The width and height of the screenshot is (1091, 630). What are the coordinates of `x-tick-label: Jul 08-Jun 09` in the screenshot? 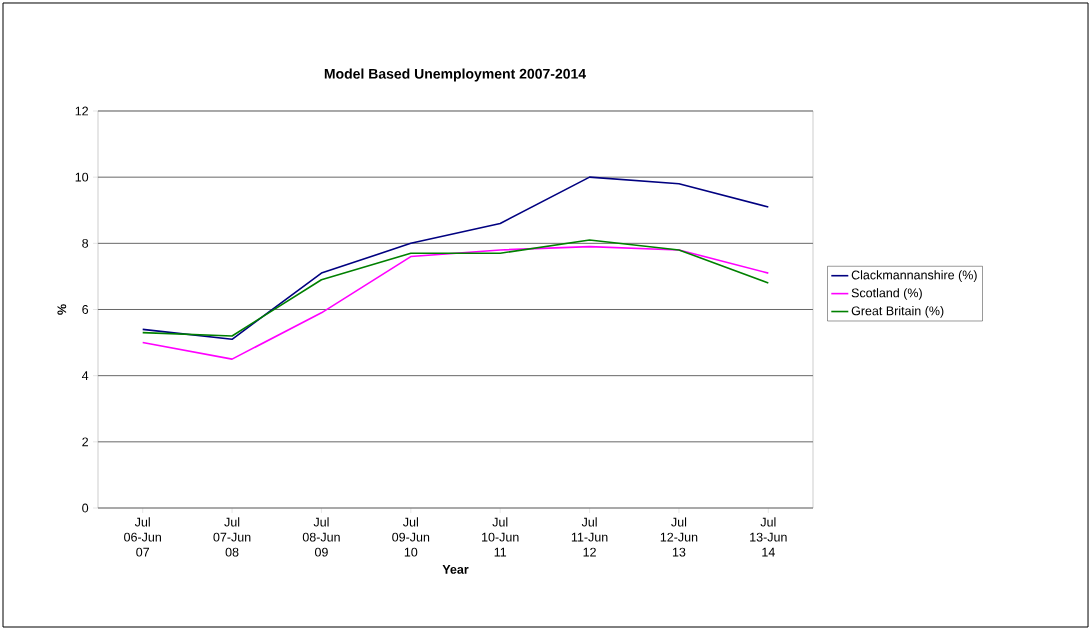 It's located at (321, 537).